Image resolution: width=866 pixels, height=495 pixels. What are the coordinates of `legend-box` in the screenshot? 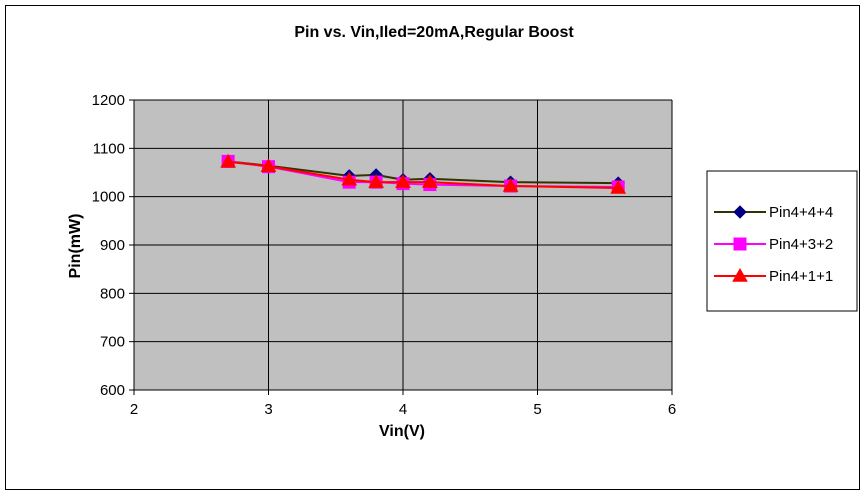 It's located at (782, 241).